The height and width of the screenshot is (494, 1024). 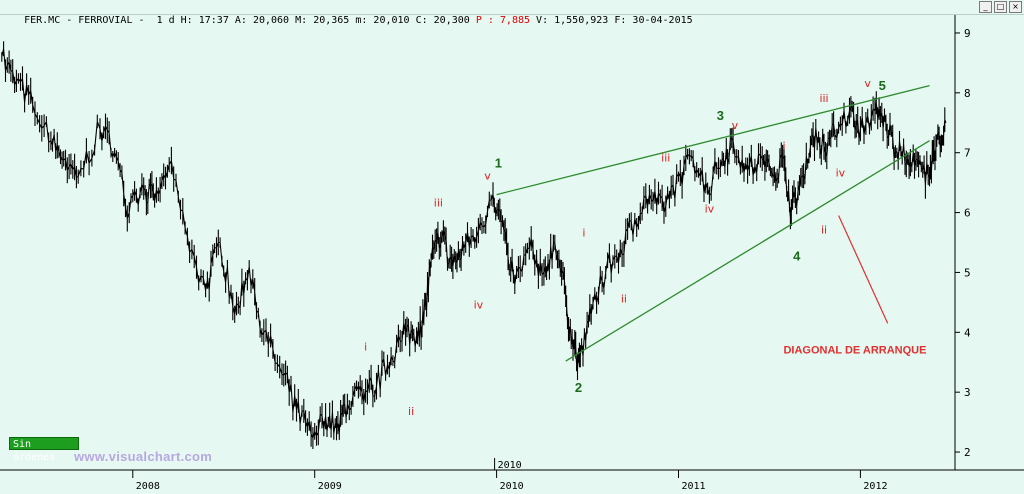 I want to click on y-tick-label: 8, so click(x=967, y=93).